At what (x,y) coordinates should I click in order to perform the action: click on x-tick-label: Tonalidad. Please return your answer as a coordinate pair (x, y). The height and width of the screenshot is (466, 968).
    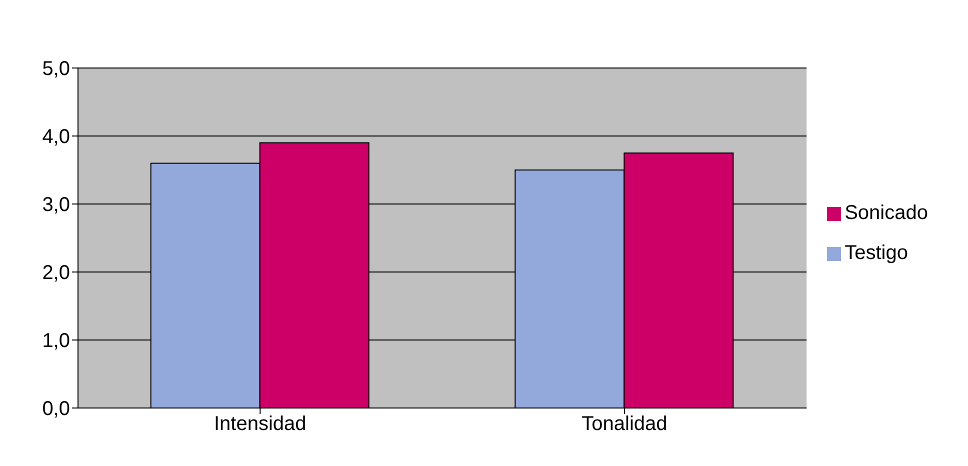
    Looking at the image, I should click on (625, 424).